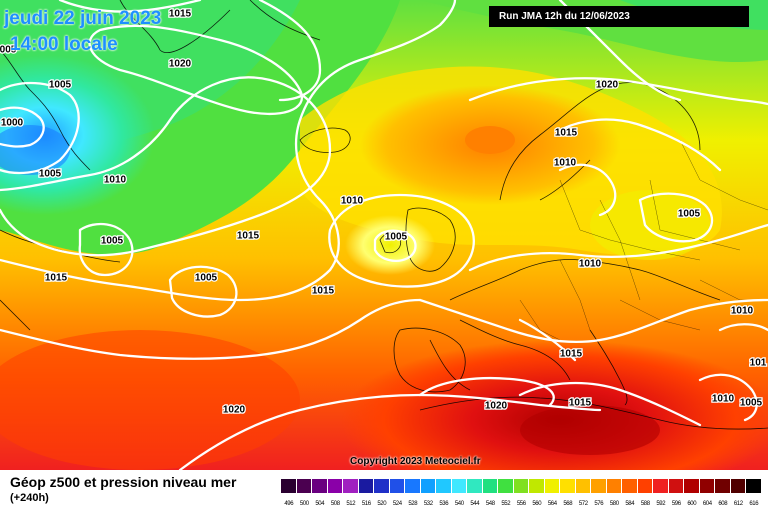 The height and width of the screenshot is (512, 768). What do you see at coordinates (645, 504) in the screenshot?
I see `color-scale-label: 588` at bounding box center [645, 504].